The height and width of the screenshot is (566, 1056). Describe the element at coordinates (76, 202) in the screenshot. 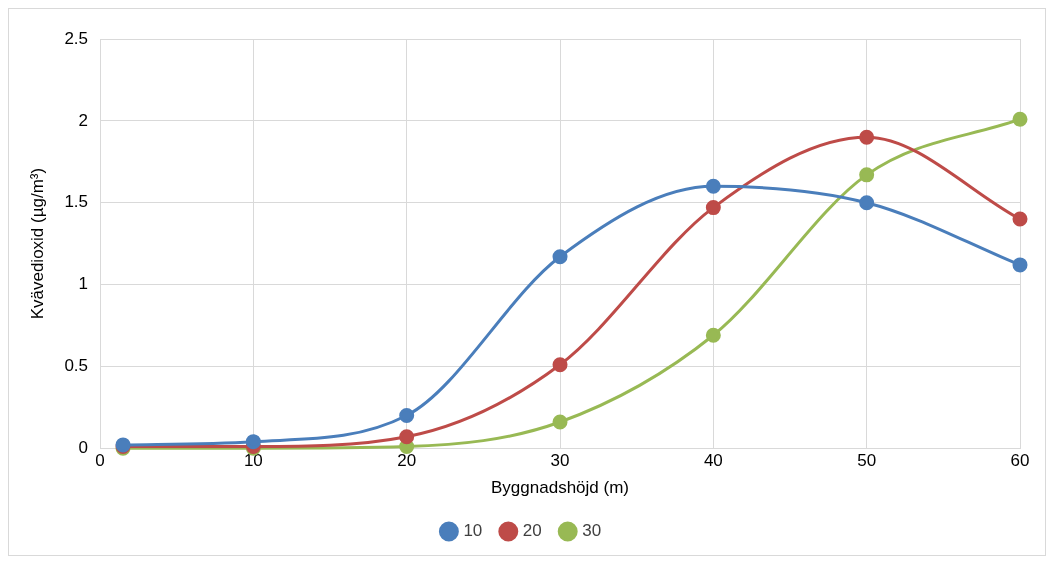

I see `y-tick-label: 1.5` at that location.